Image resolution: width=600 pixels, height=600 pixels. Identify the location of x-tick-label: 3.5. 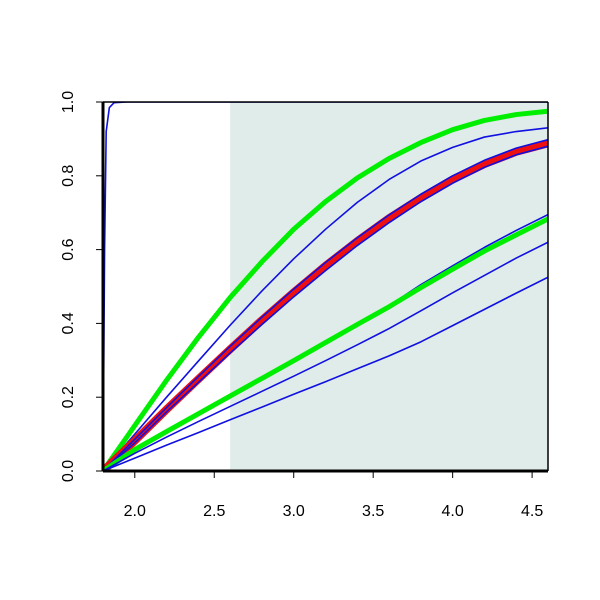
(373, 511).